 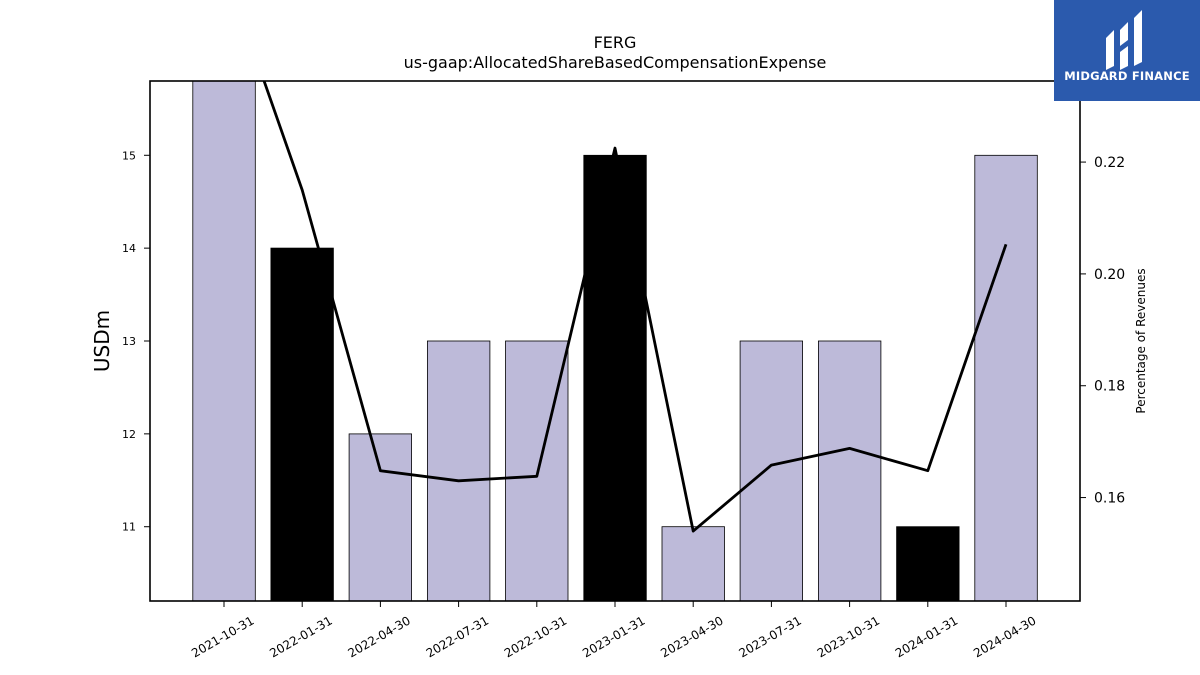 What do you see at coordinates (691, 636) in the screenshot?
I see `x-tick-label: 2023-04-30` at bounding box center [691, 636].